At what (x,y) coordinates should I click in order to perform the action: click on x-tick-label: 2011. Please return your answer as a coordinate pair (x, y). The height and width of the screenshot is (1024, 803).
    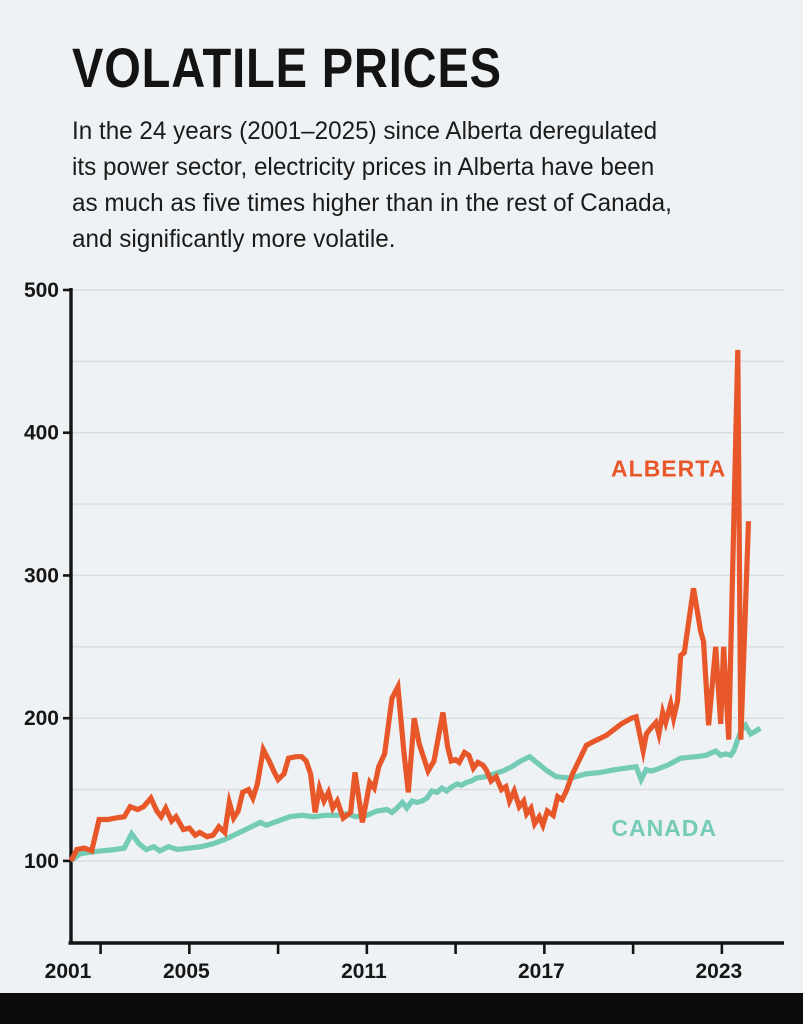
    Looking at the image, I should click on (364, 971).